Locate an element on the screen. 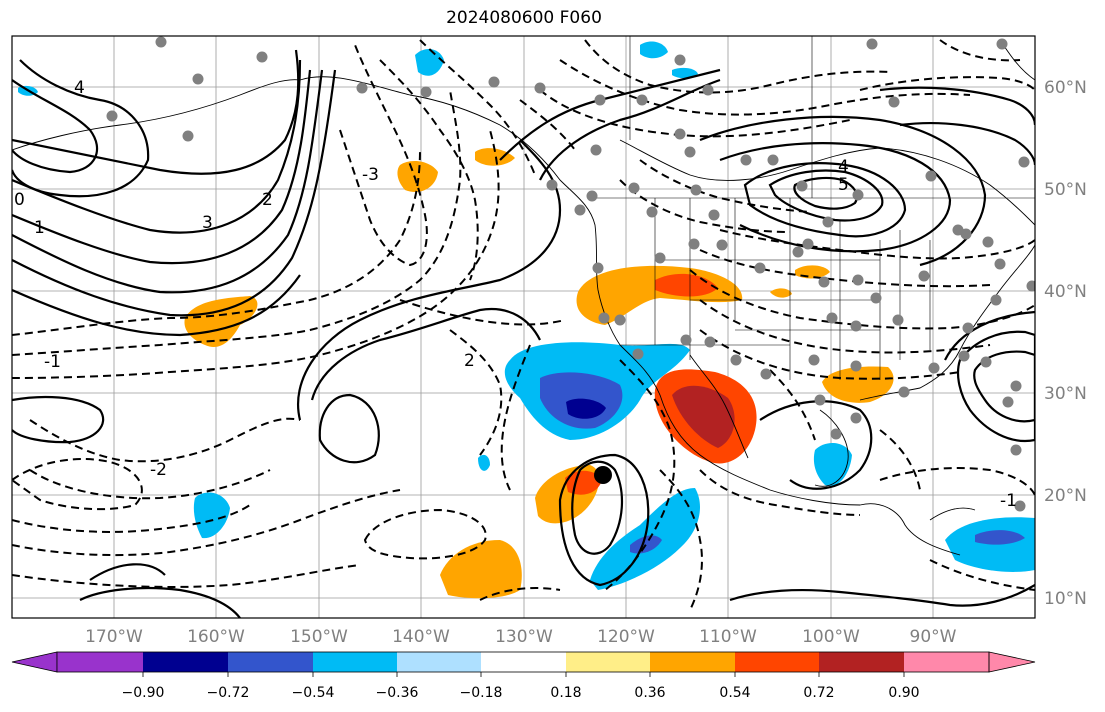  contour-label: 3 is located at coordinates (207, 223).